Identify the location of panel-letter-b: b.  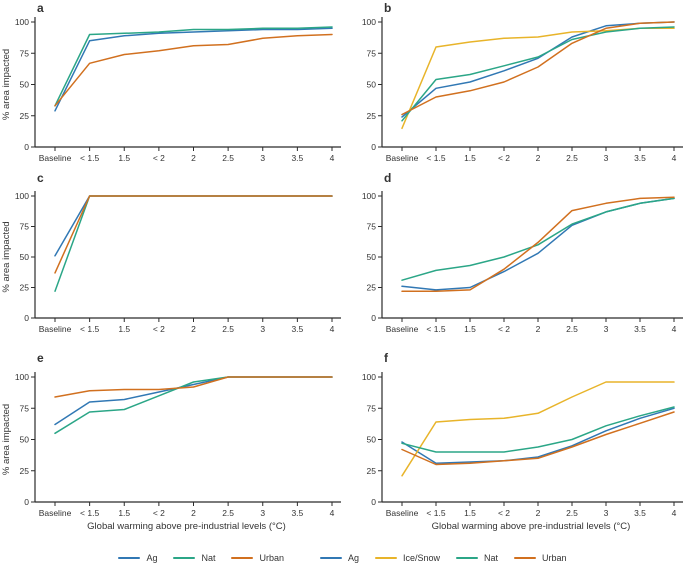
(387, 8).